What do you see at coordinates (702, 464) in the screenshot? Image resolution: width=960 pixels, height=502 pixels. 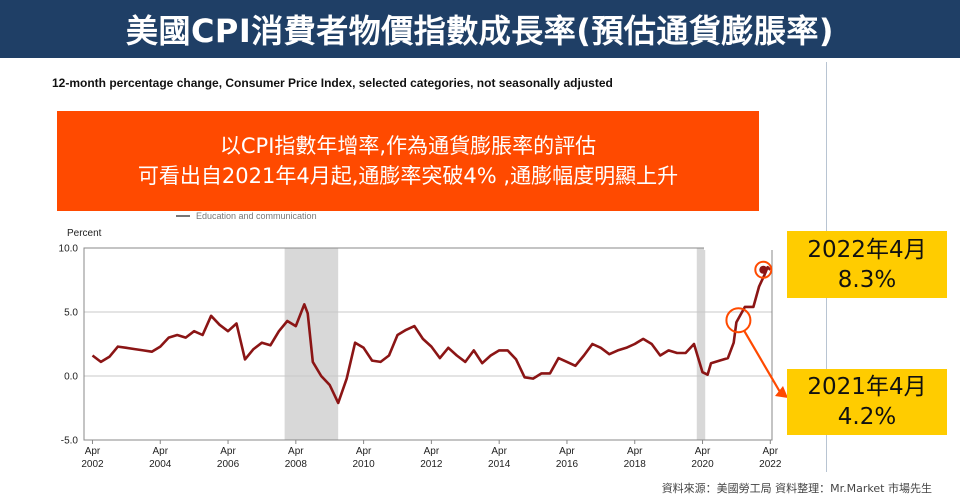 I see `x-tick-year: 2020` at bounding box center [702, 464].